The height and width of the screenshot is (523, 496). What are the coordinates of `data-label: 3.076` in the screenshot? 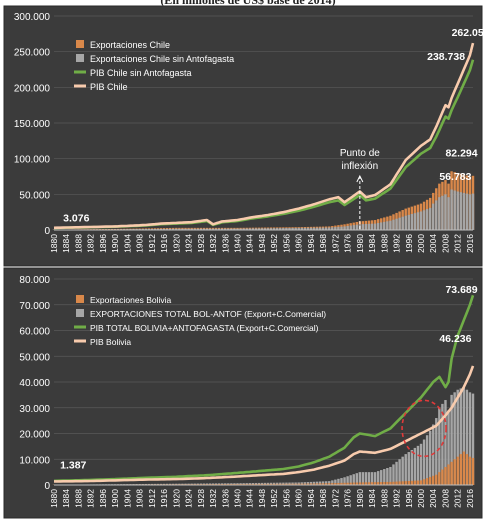 It's located at (76, 218).